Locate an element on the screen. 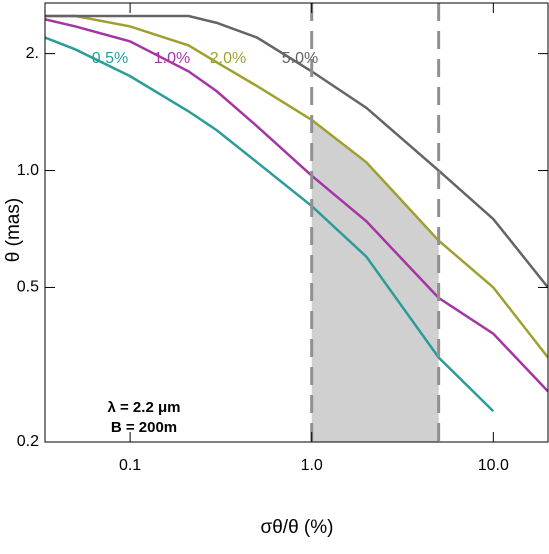 This screenshot has height=554, width=549. annotation: λ = 2.2 μm is located at coordinates (144, 407).